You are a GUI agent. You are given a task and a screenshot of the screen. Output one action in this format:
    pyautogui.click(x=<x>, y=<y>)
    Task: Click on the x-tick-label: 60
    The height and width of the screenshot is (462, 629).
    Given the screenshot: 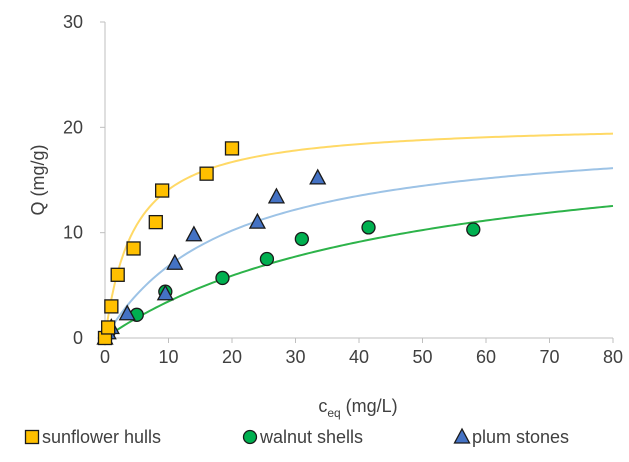 What is the action you would take?
    pyautogui.click(x=486, y=357)
    